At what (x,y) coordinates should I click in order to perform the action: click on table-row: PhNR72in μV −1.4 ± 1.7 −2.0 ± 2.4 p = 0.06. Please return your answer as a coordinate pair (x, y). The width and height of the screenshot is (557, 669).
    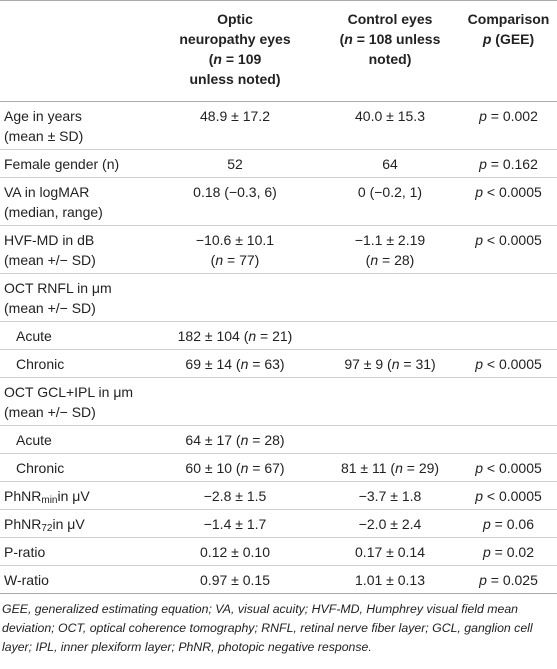
    Looking at the image, I should click on (278, 523).